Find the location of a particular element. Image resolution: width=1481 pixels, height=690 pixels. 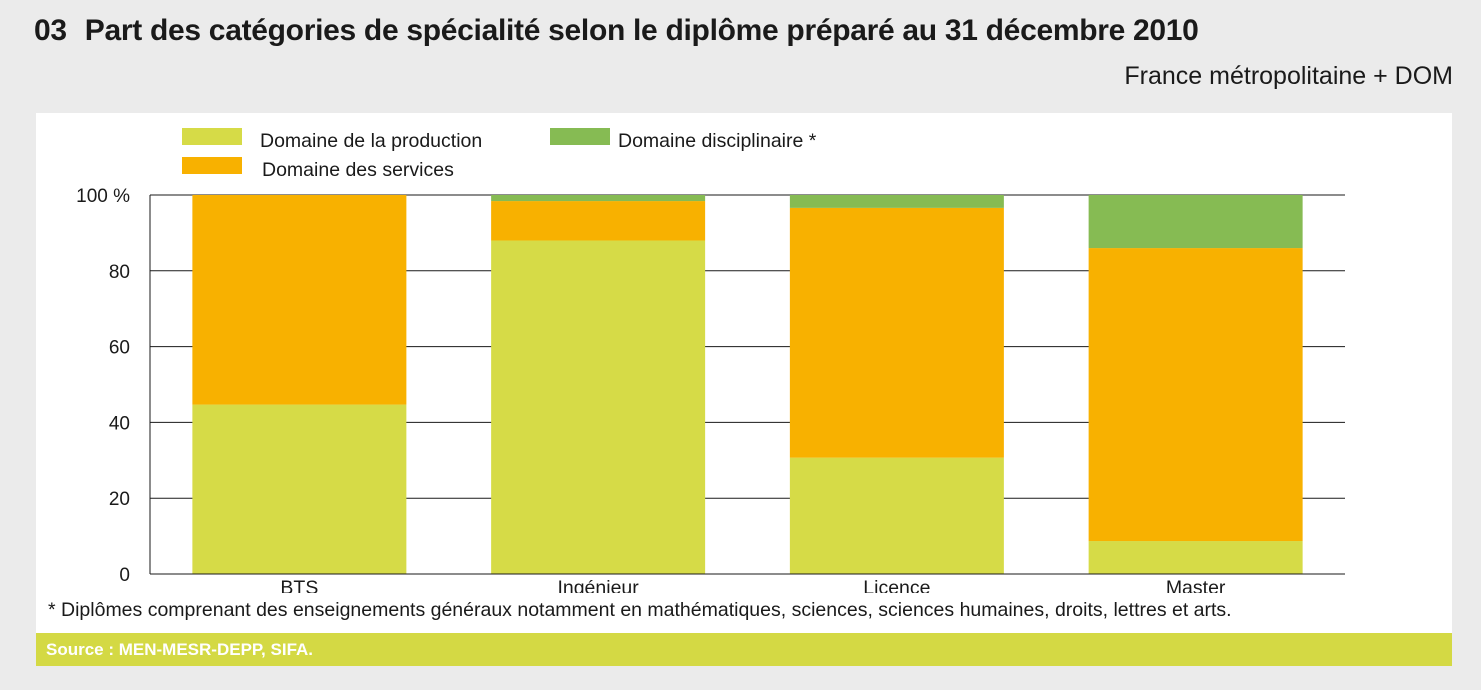

x-tick-labels: BTS Ingénieur Licence Master is located at coordinates (753, 585).